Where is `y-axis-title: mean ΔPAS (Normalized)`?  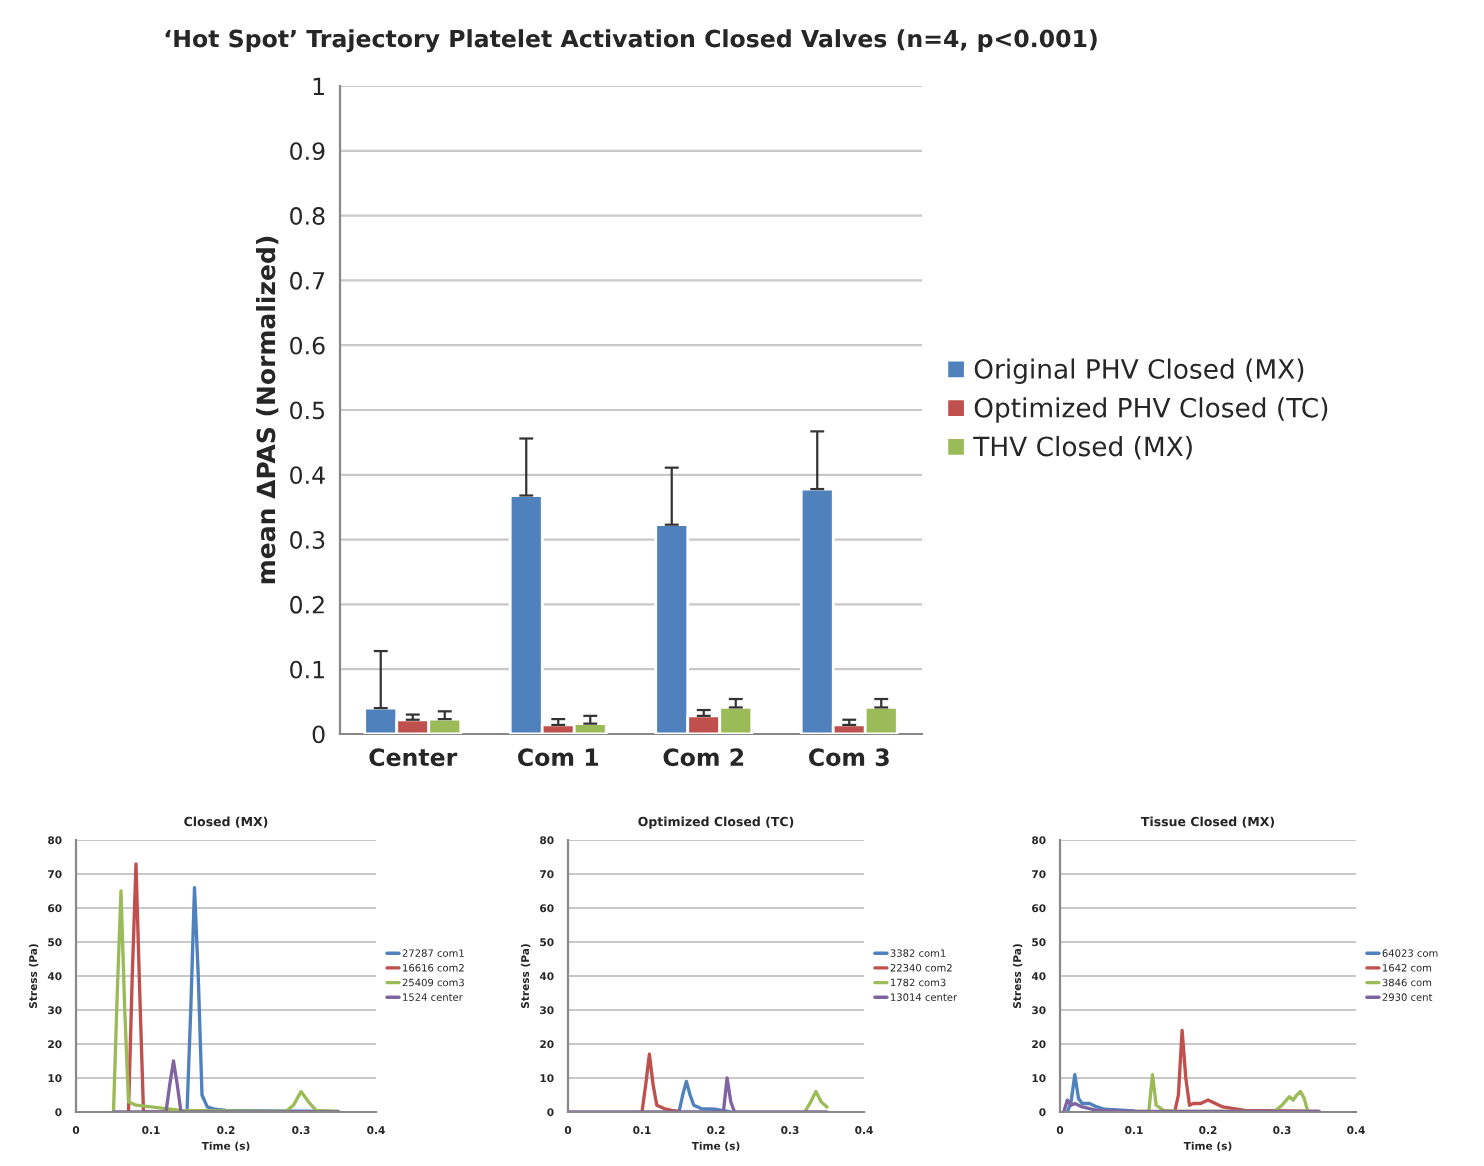 y-axis-title: mean ΔPAS (Normalized) is located at coordinates (267, 410).